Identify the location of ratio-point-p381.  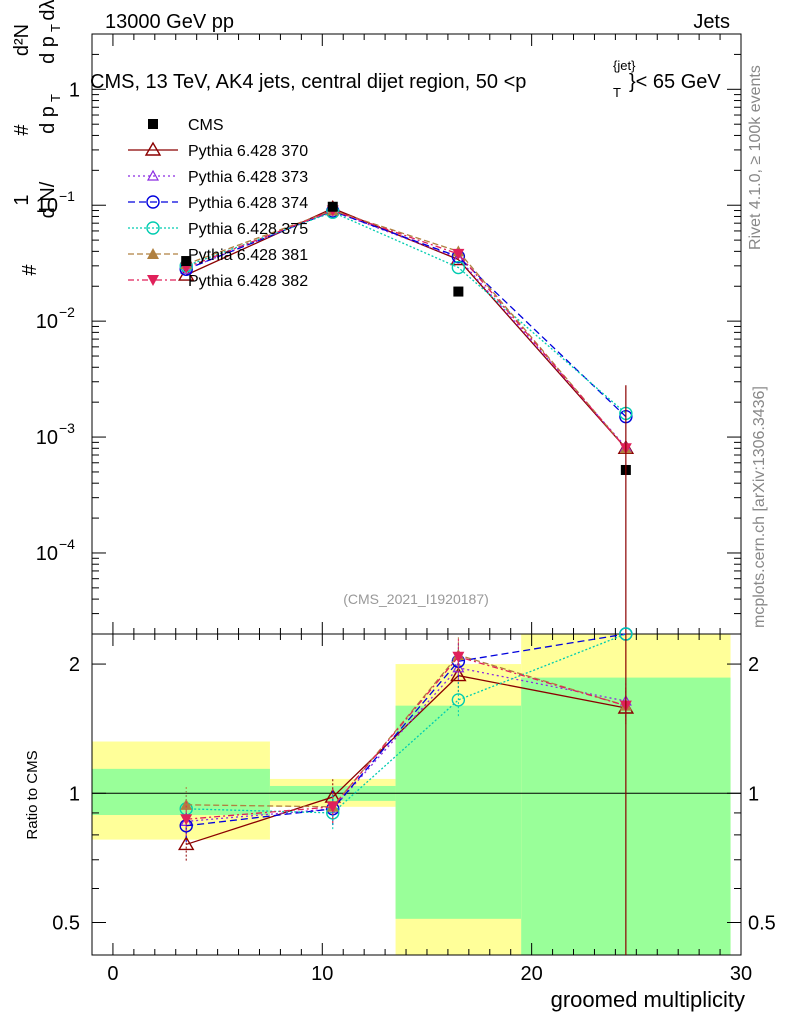
(186, 804).